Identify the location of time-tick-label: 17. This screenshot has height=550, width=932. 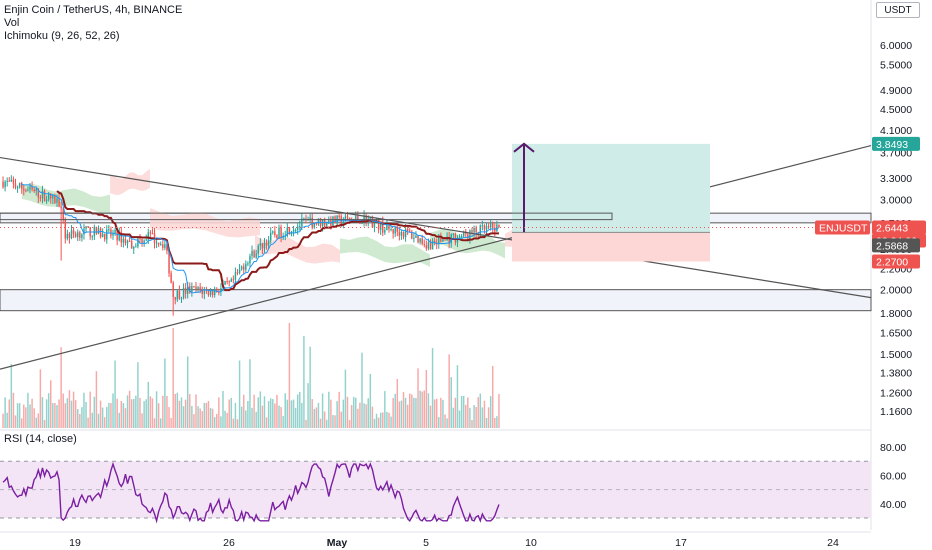
(681, 543).